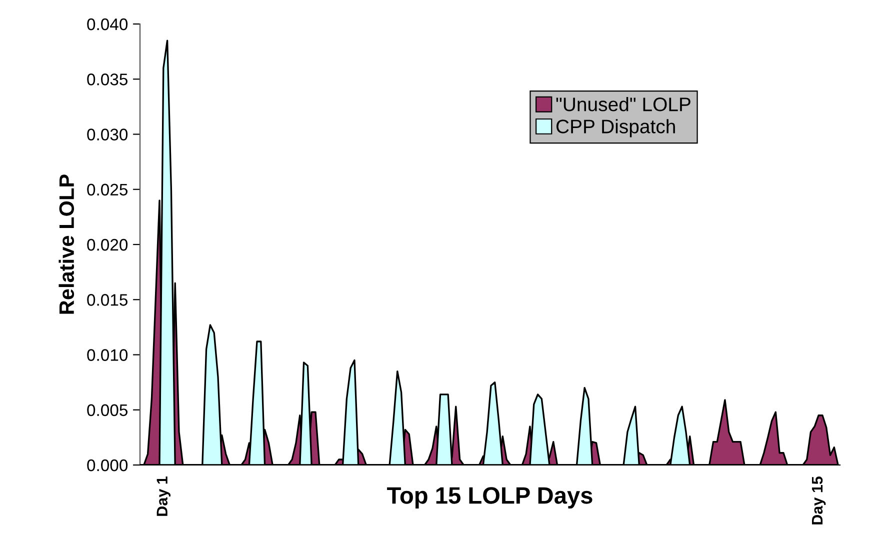  What do you see at coordinates (107, 410) in the screenshot?
I see `y-tick-label: 0.005` at bounding box center [107, 410].